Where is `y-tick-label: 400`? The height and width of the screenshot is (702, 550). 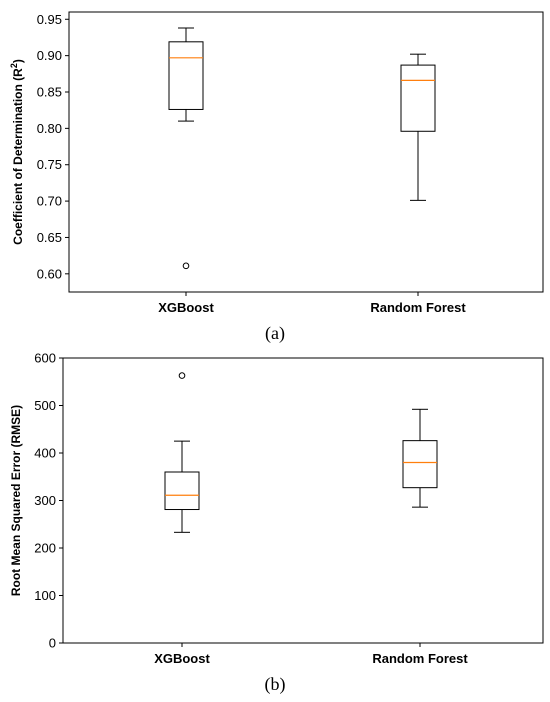
y-tick-label: 400 is located at coordinates (45, 453).